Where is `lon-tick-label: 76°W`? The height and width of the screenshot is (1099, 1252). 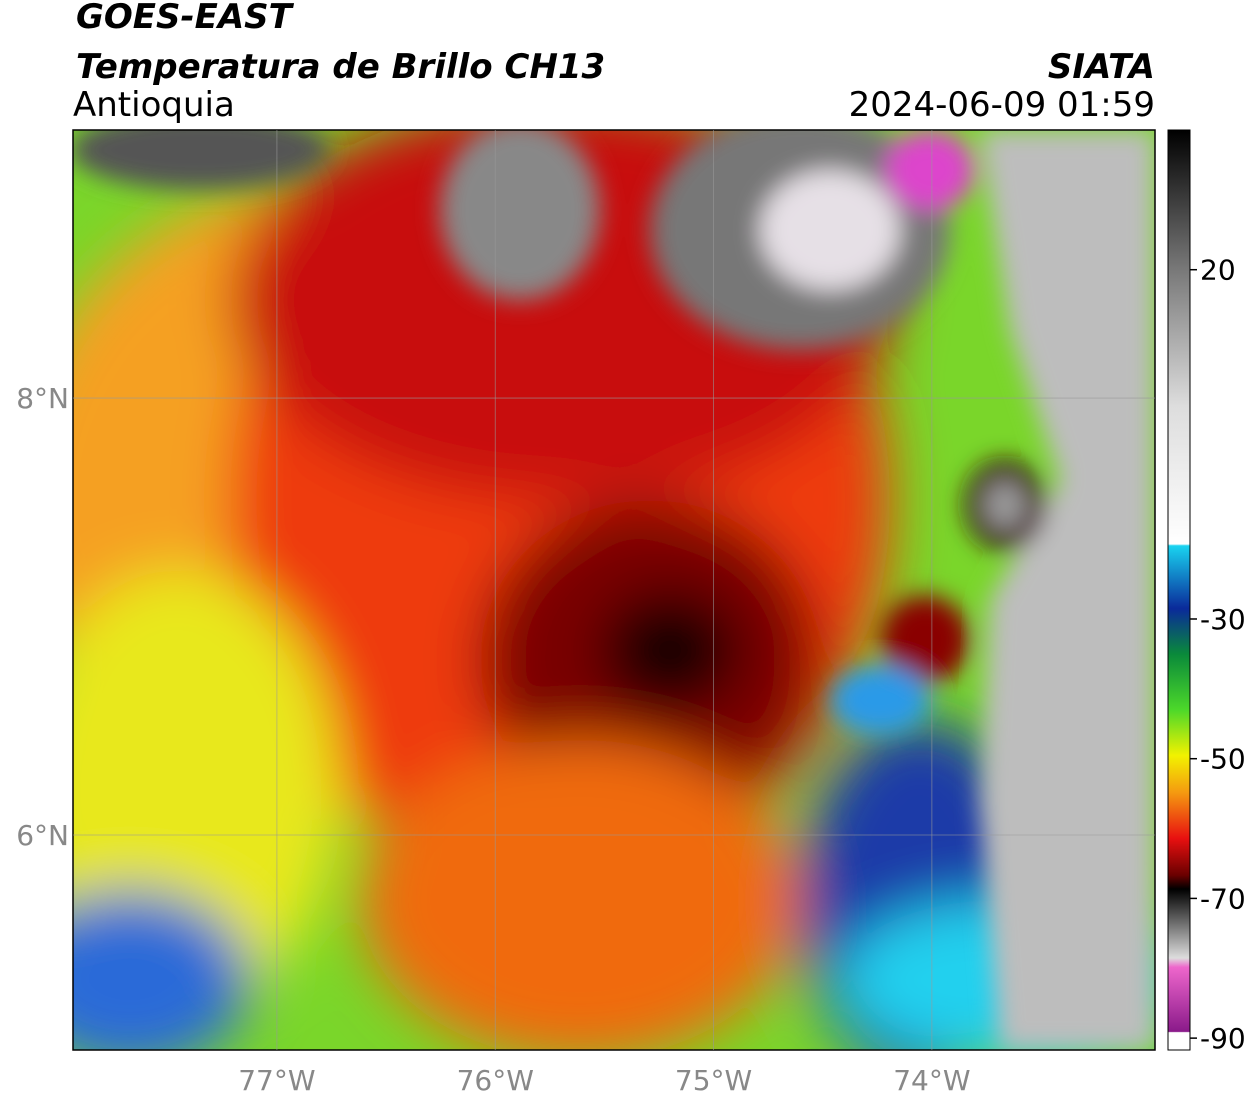
lon-tick-label: 76°W is located at coordinates (495, 1080).